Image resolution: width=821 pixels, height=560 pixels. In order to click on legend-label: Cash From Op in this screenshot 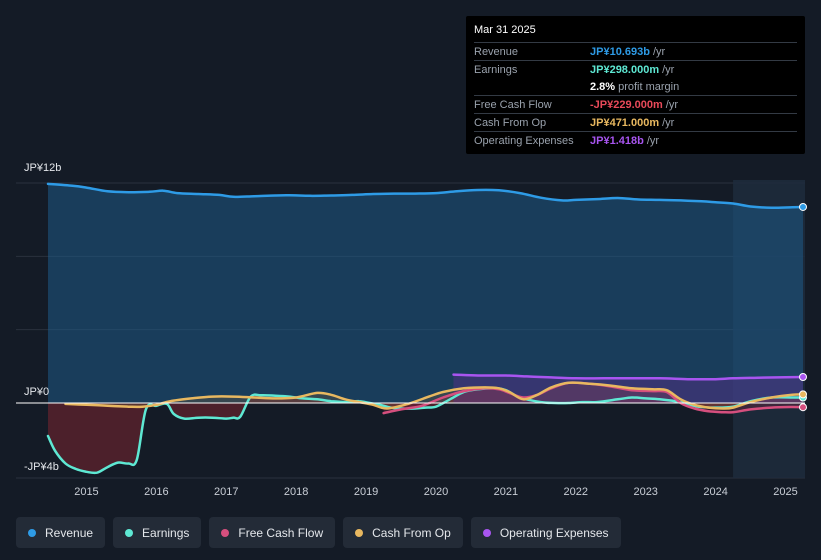, I will do `click(411, 532)`.